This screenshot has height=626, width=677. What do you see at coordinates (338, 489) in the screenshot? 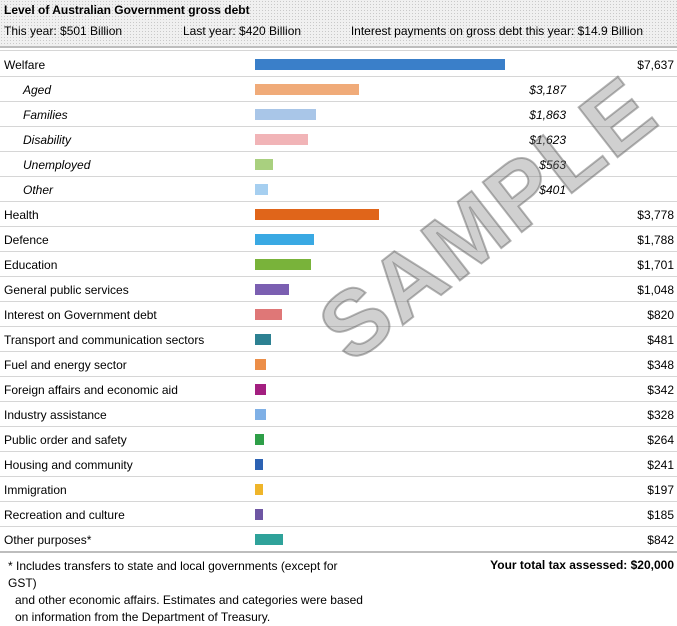
I see `bar-row: Immigration $197` at bounding box center [338, 489].